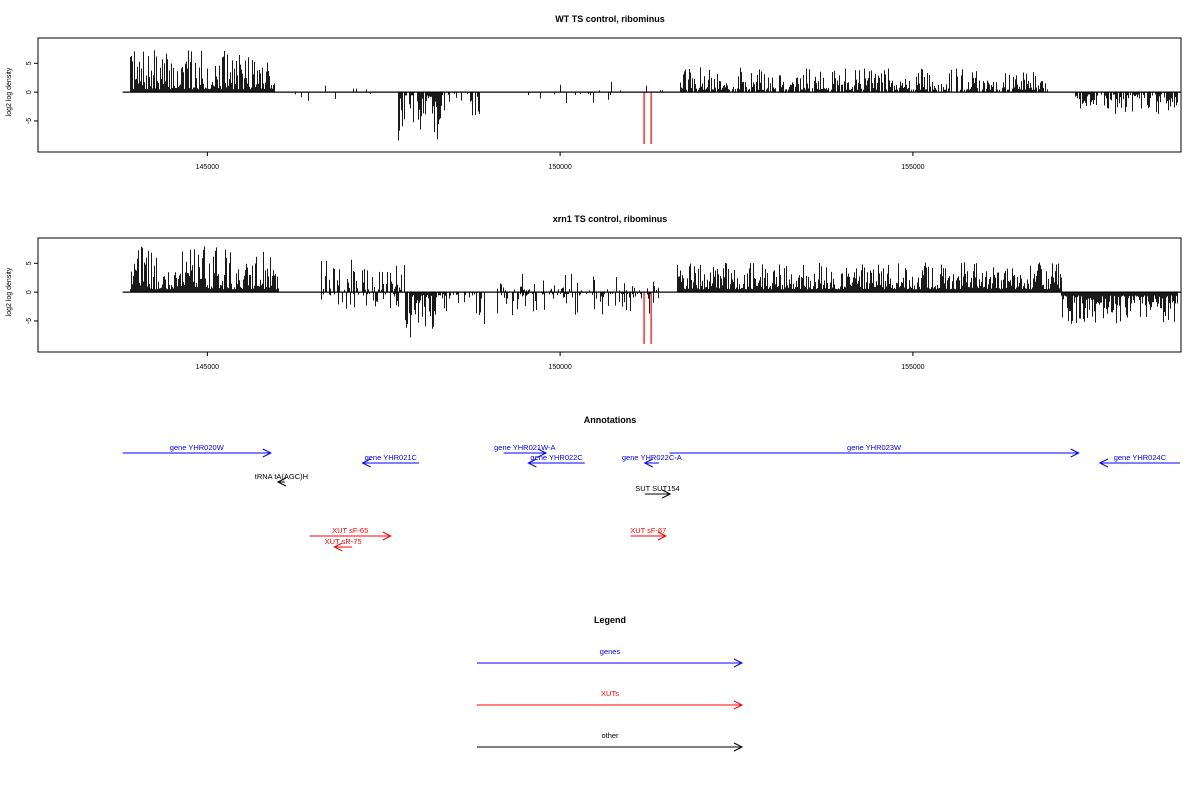 The width and height of the screenshot is (1200, 800). I want to click on legend-title: Legend, so click(610, 620).